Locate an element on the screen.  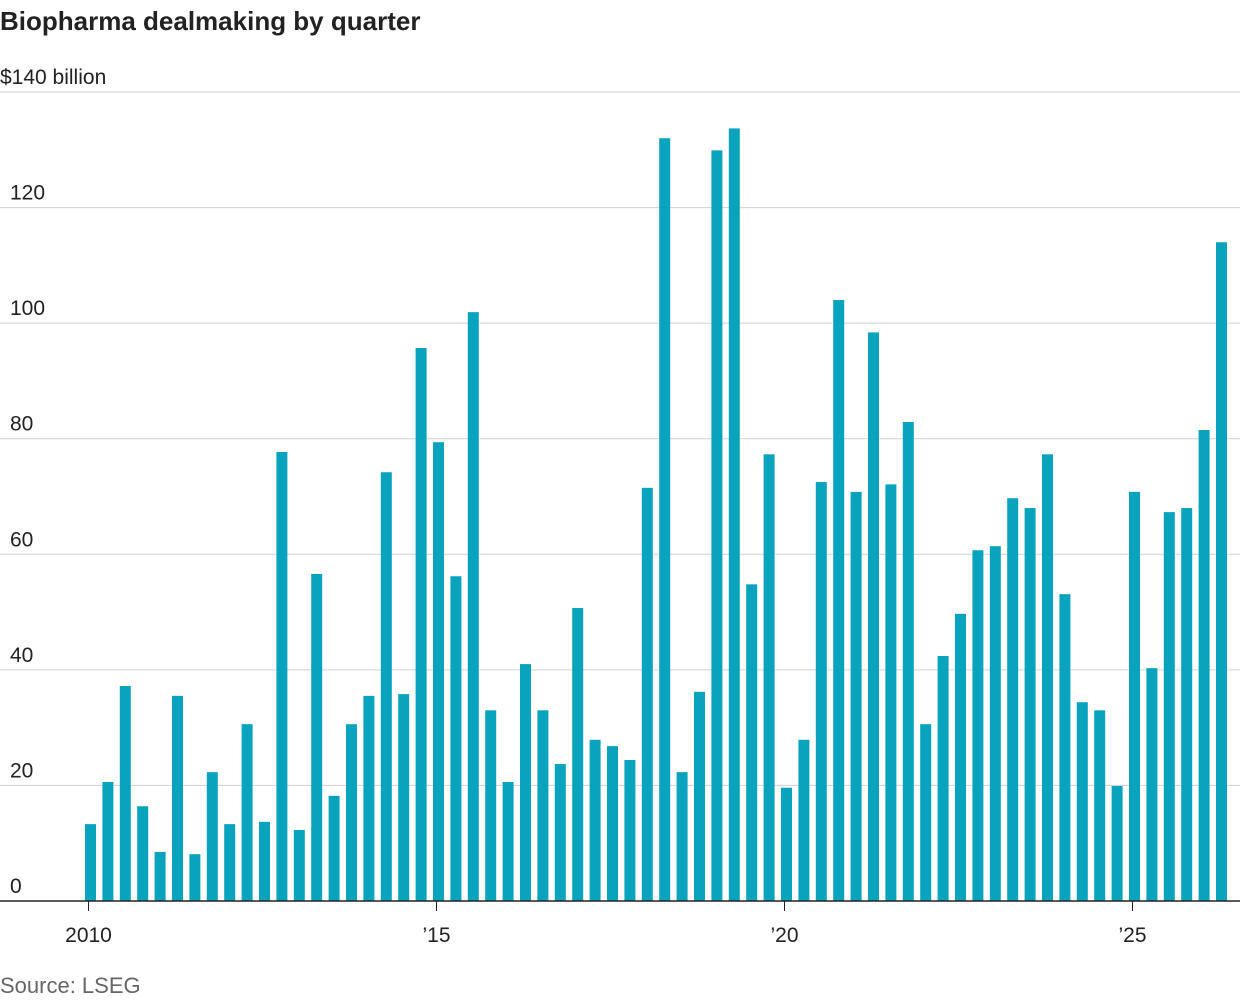
y-tick-label: 40 is located at coordinates (21, 655).